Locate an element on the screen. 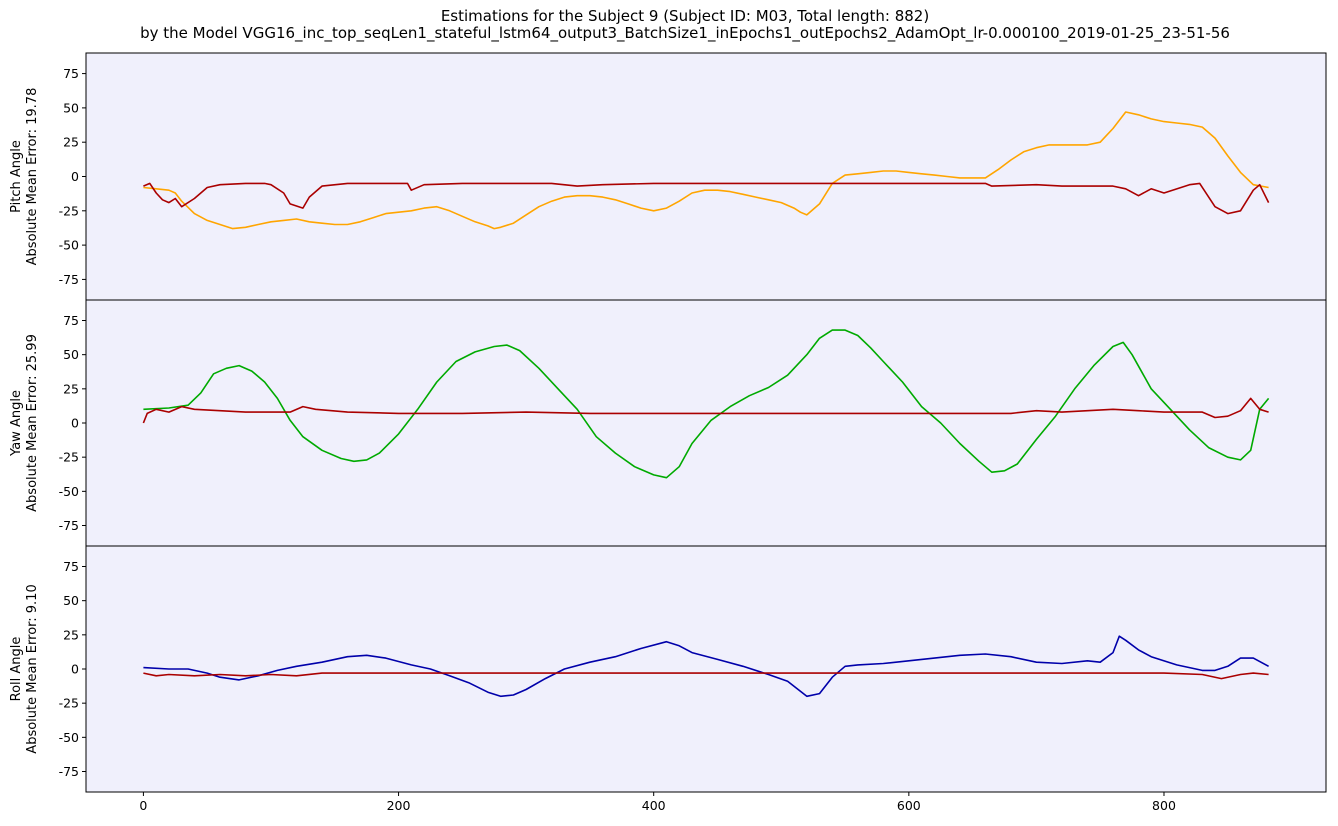 The width and height of the screenshot is (1338, 826). roll-ytick-label: 0 is located at coordinates (75, 669).